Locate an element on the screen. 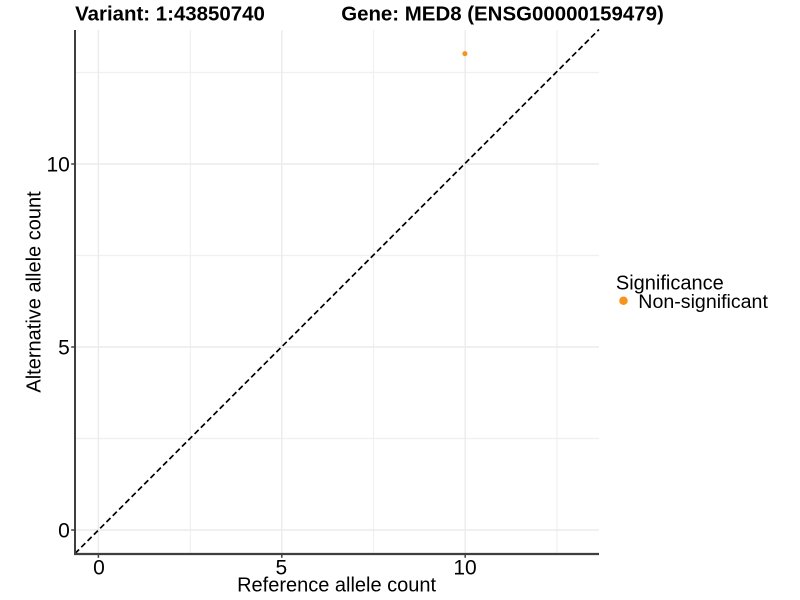  svg-text: Alternative allele count is located at coordinates (35, 292).